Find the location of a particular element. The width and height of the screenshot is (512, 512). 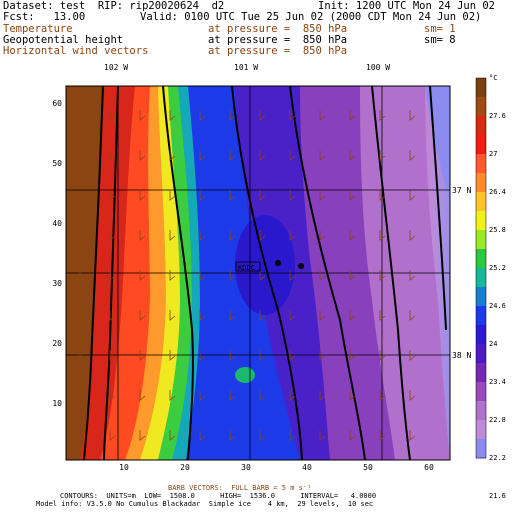

field-sm-height: sm= 8 is located at coordinates (440, 40).